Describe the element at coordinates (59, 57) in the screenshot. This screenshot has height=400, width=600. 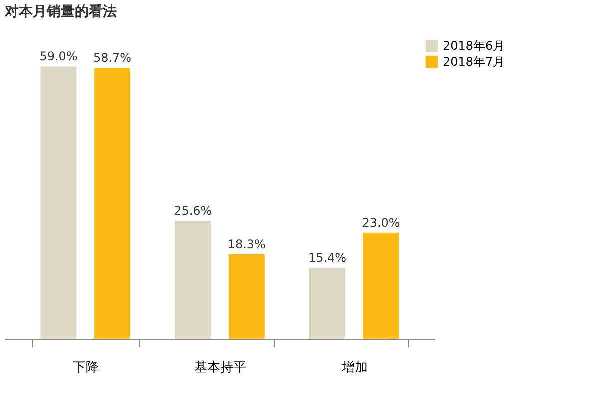
I see `data-label: 59.0%` at that location.